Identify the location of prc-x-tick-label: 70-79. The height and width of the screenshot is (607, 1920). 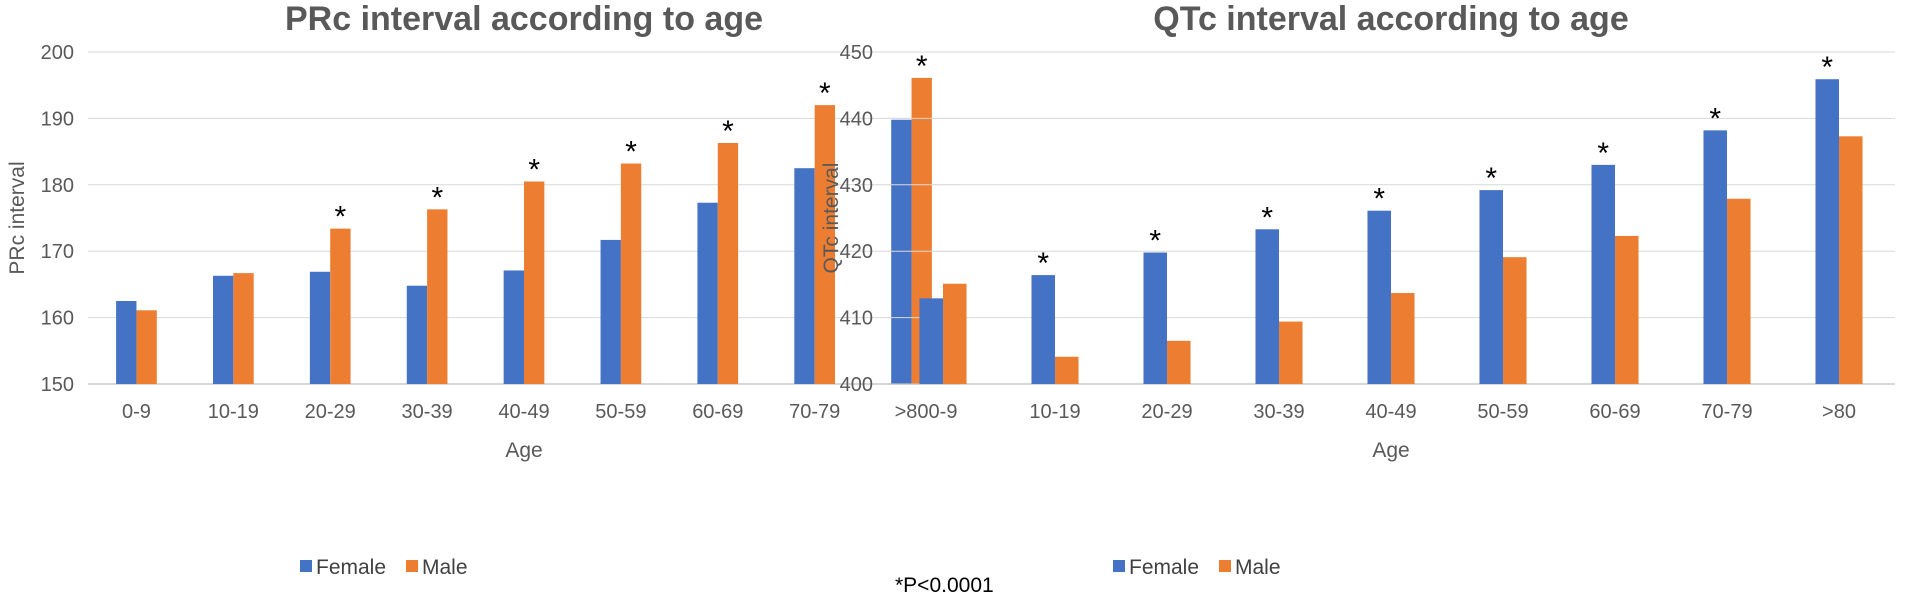
(814, 412).